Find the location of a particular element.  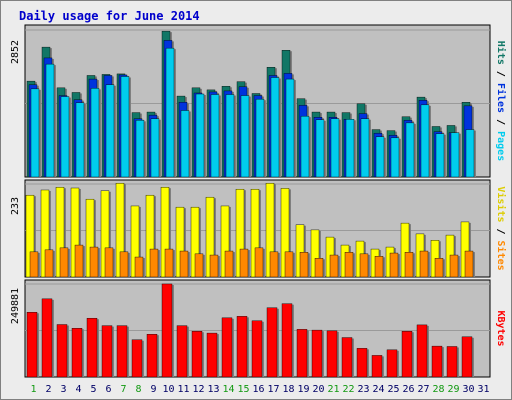

x-tick-label: 8 is located at coordinates (138, 389).